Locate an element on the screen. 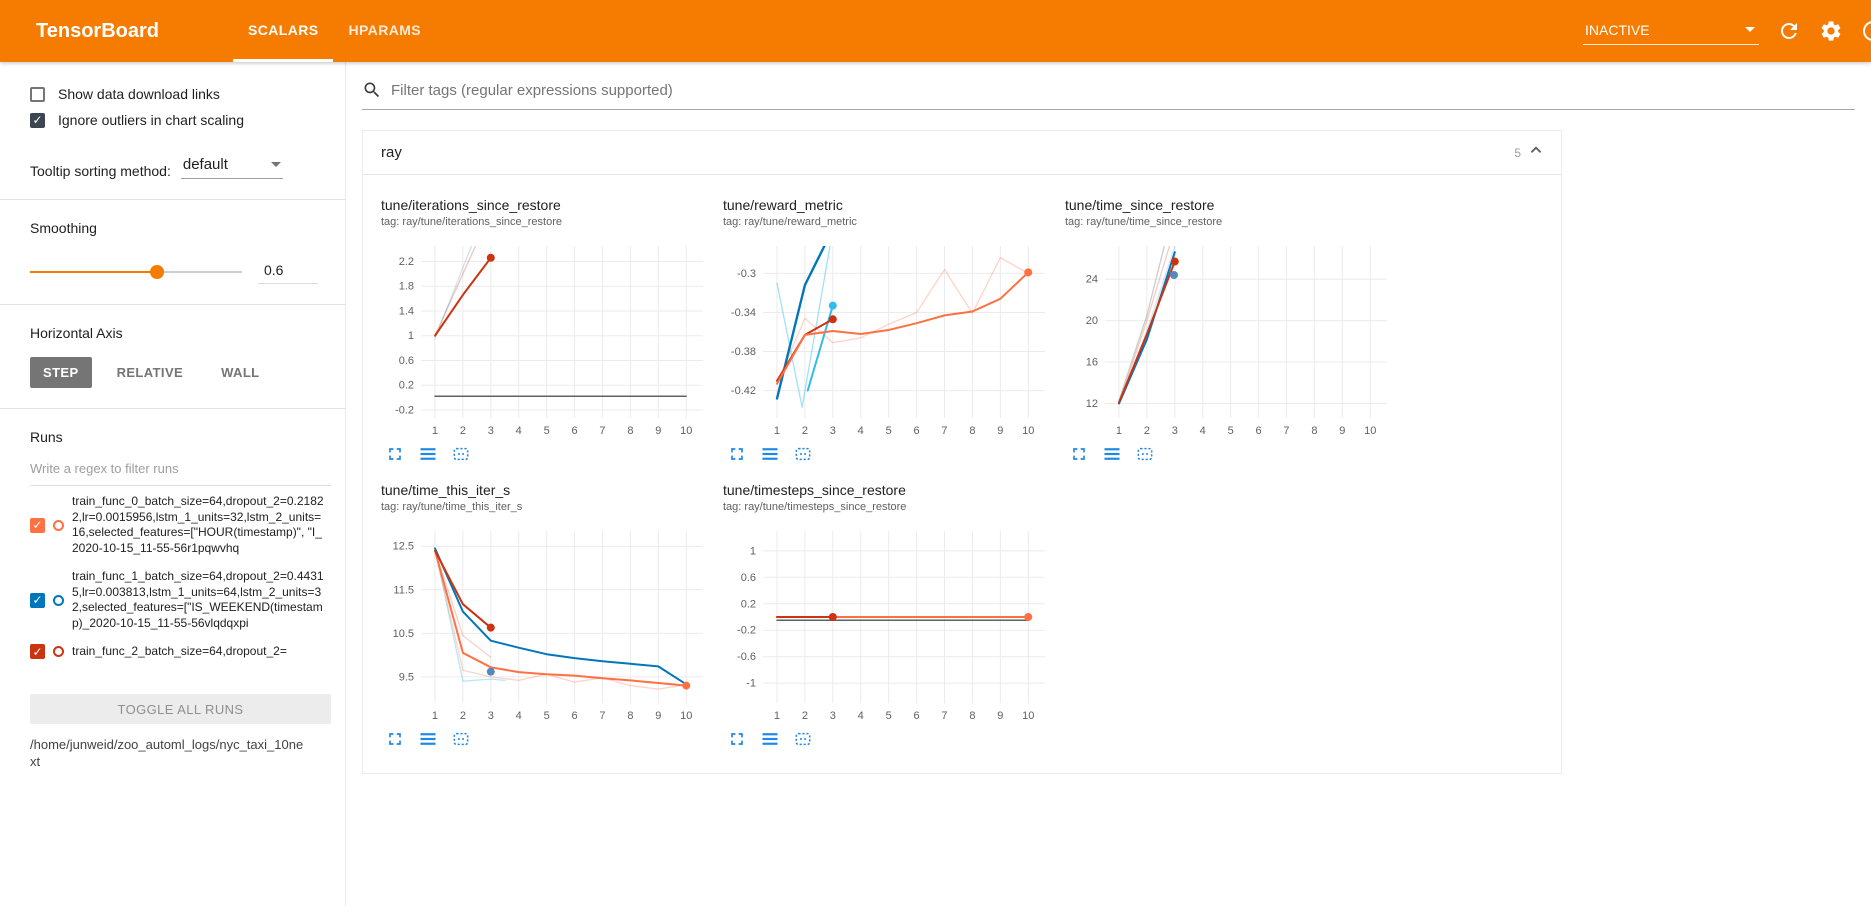 The height and width of the screenshot is (906, 1871). checkbox-label: Ignore outliers in chart scaling is located at coordinates (151, 120).